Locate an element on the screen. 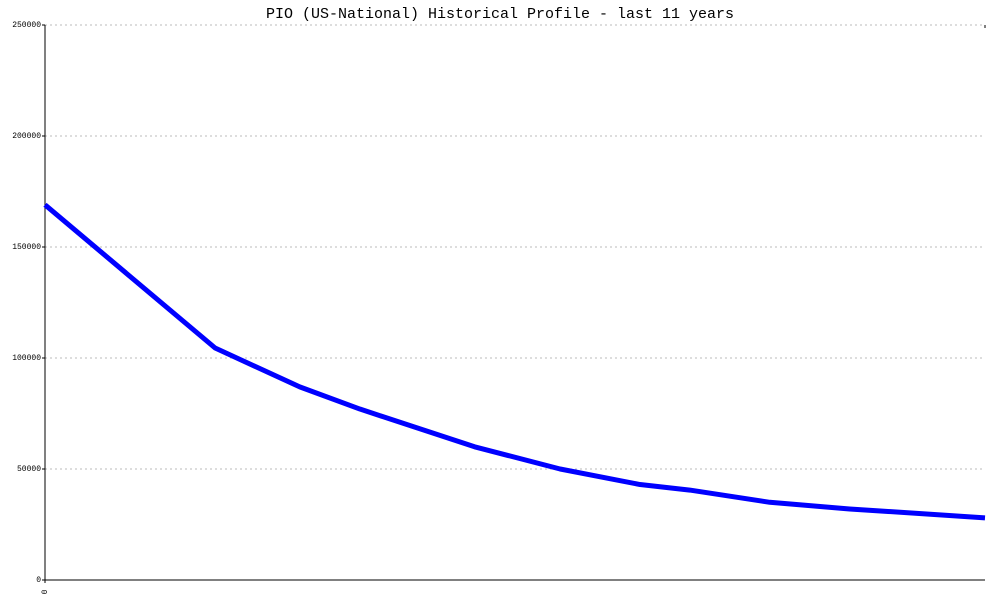 The image size is (1000, 600). y-tick-label: 150000 is located at coordinates (26, 247).